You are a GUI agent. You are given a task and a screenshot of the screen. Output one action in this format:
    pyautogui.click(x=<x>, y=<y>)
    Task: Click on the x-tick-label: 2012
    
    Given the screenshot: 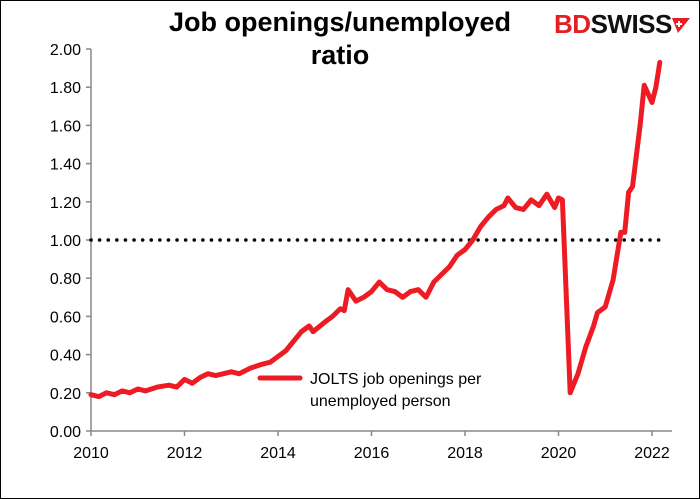 What is the action you would take?
    pyautogui.click(x=185, y=453)
    